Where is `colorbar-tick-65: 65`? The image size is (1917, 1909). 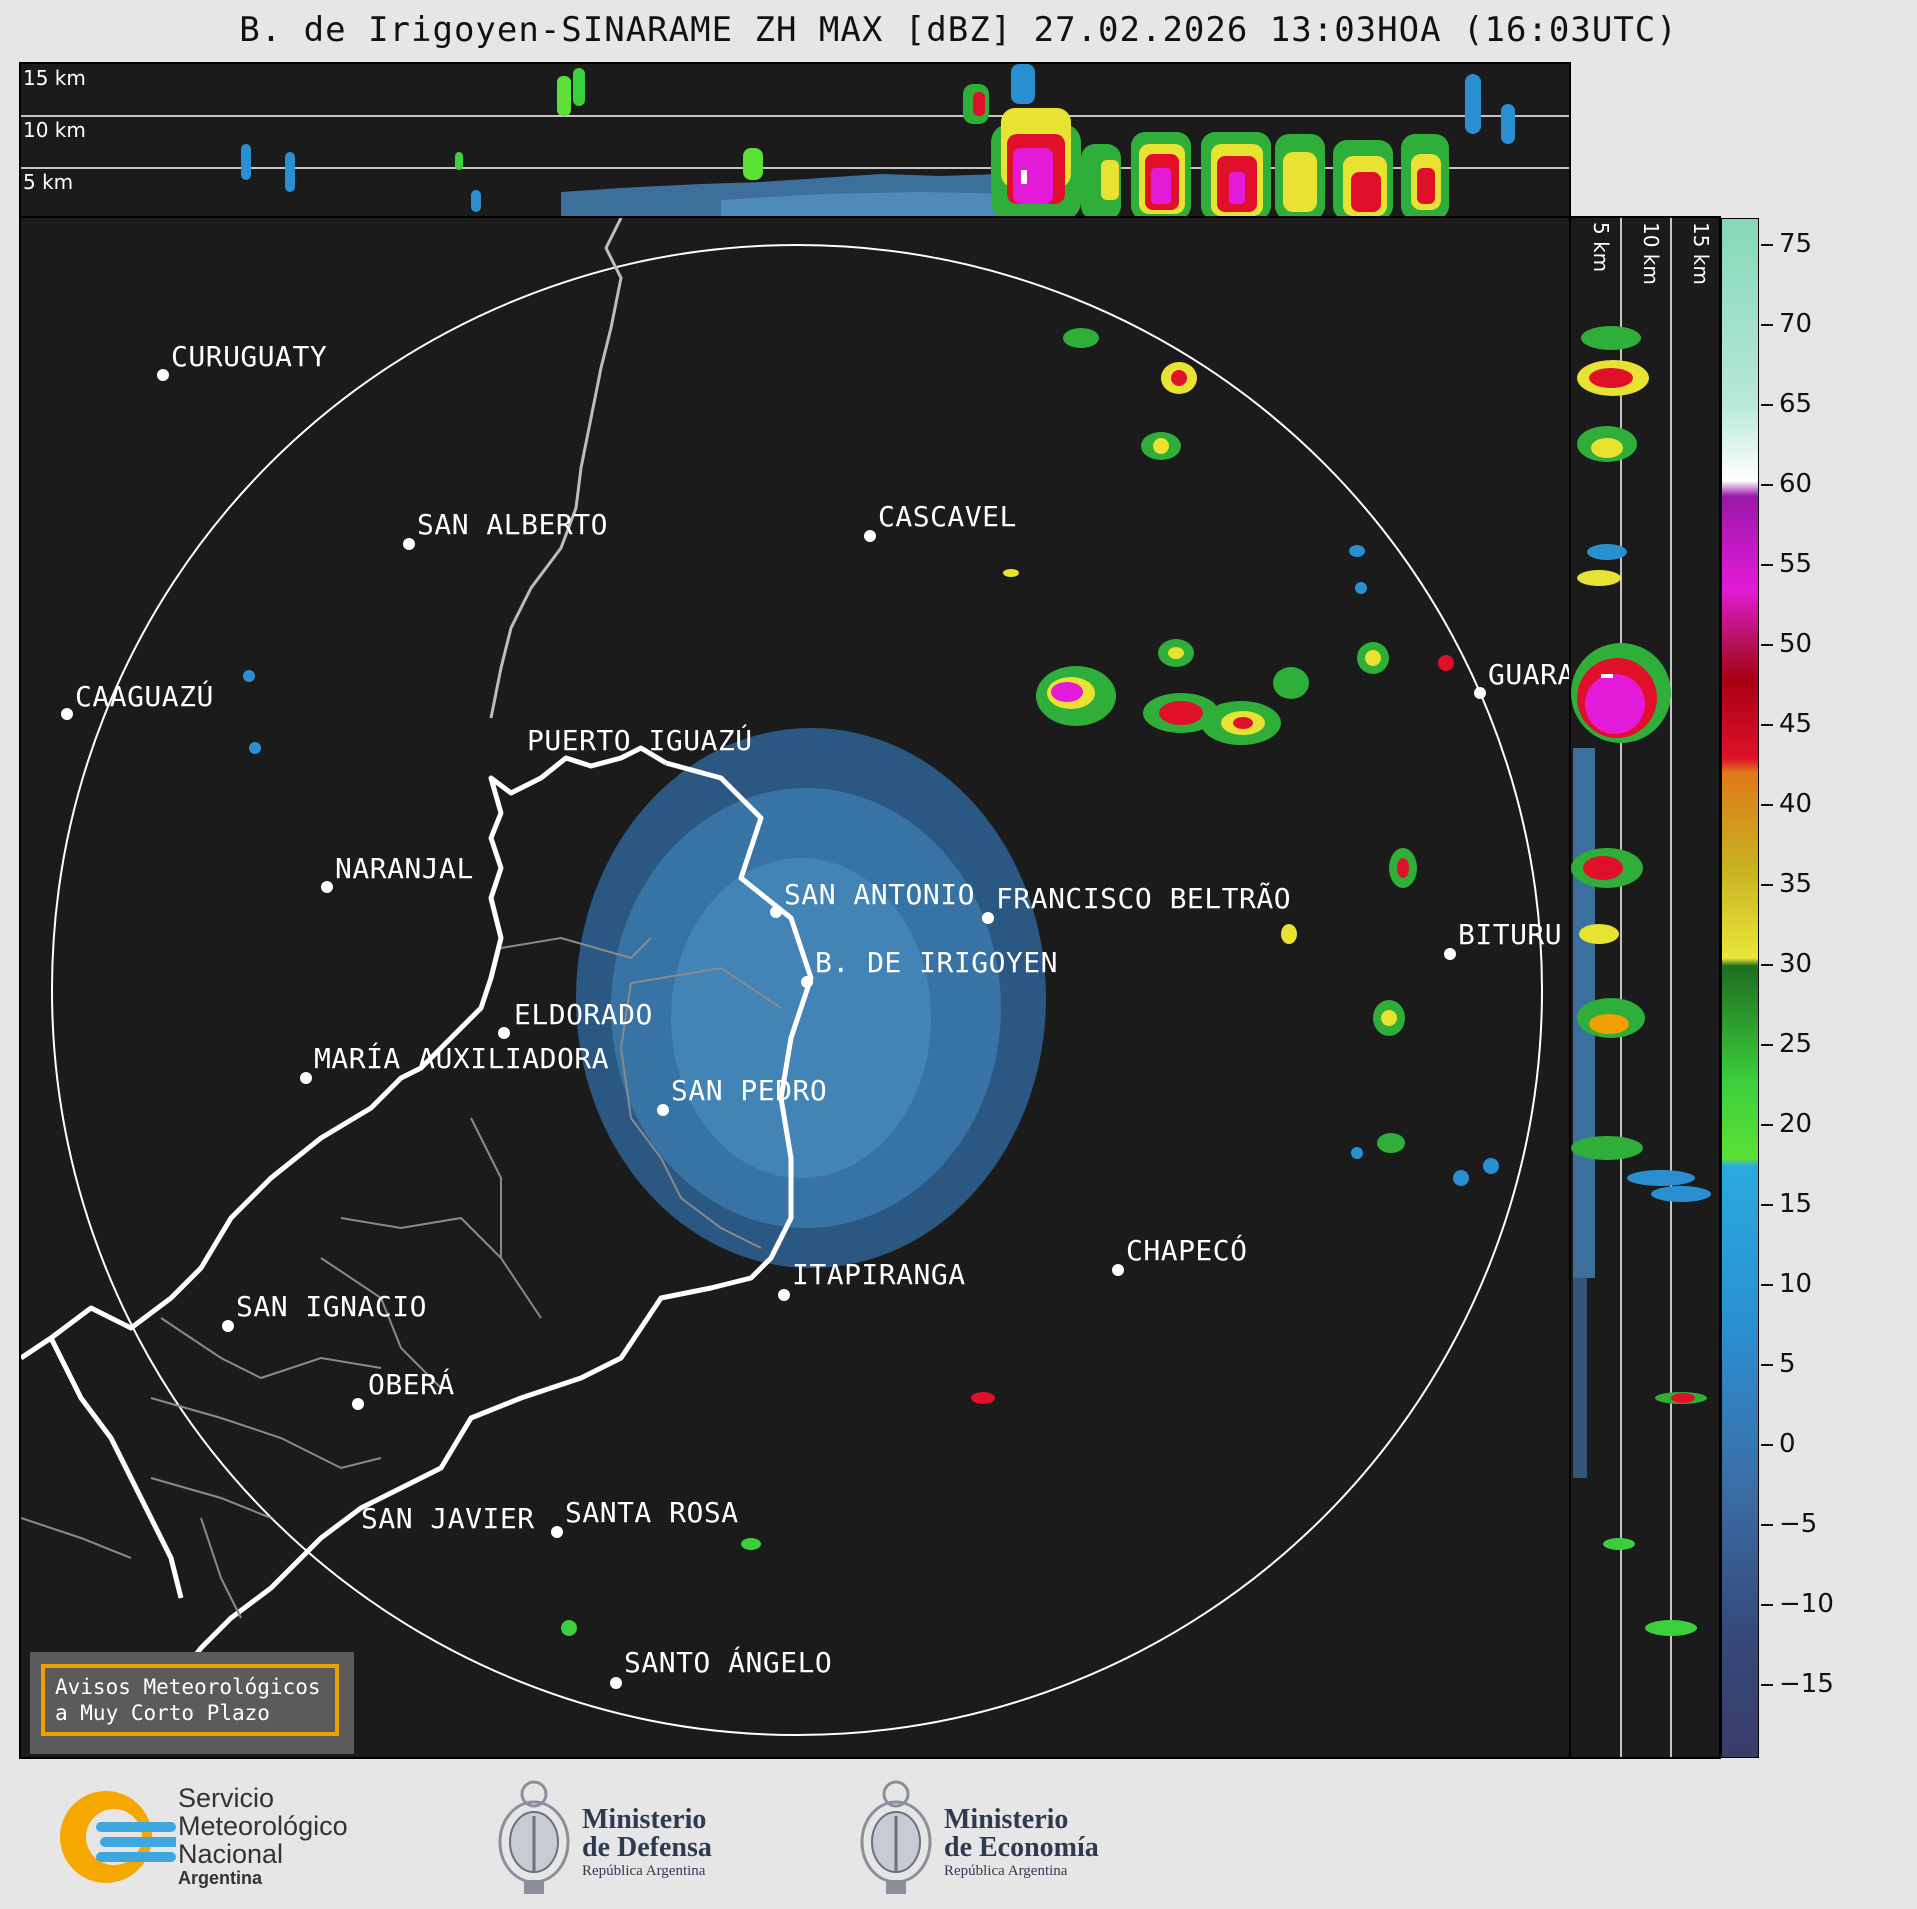
colorbar-tick-65: 65 is located at coordinates (1786, 404).